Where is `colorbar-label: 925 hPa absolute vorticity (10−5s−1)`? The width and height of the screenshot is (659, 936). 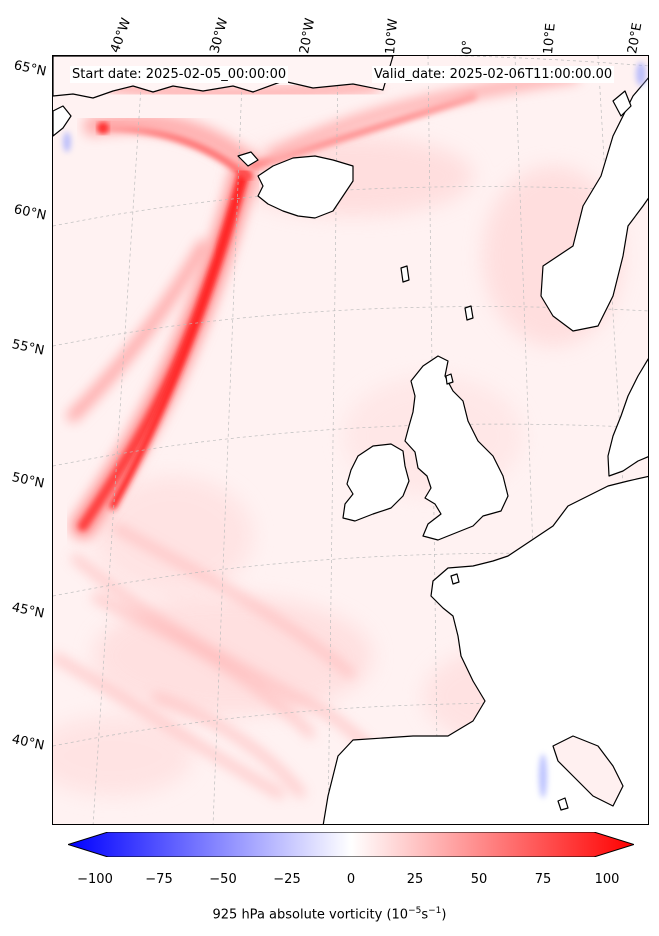 colorbar-label: 925 hPa absolute vorticity (10−5s−1) is located at coordinates (329, 914).